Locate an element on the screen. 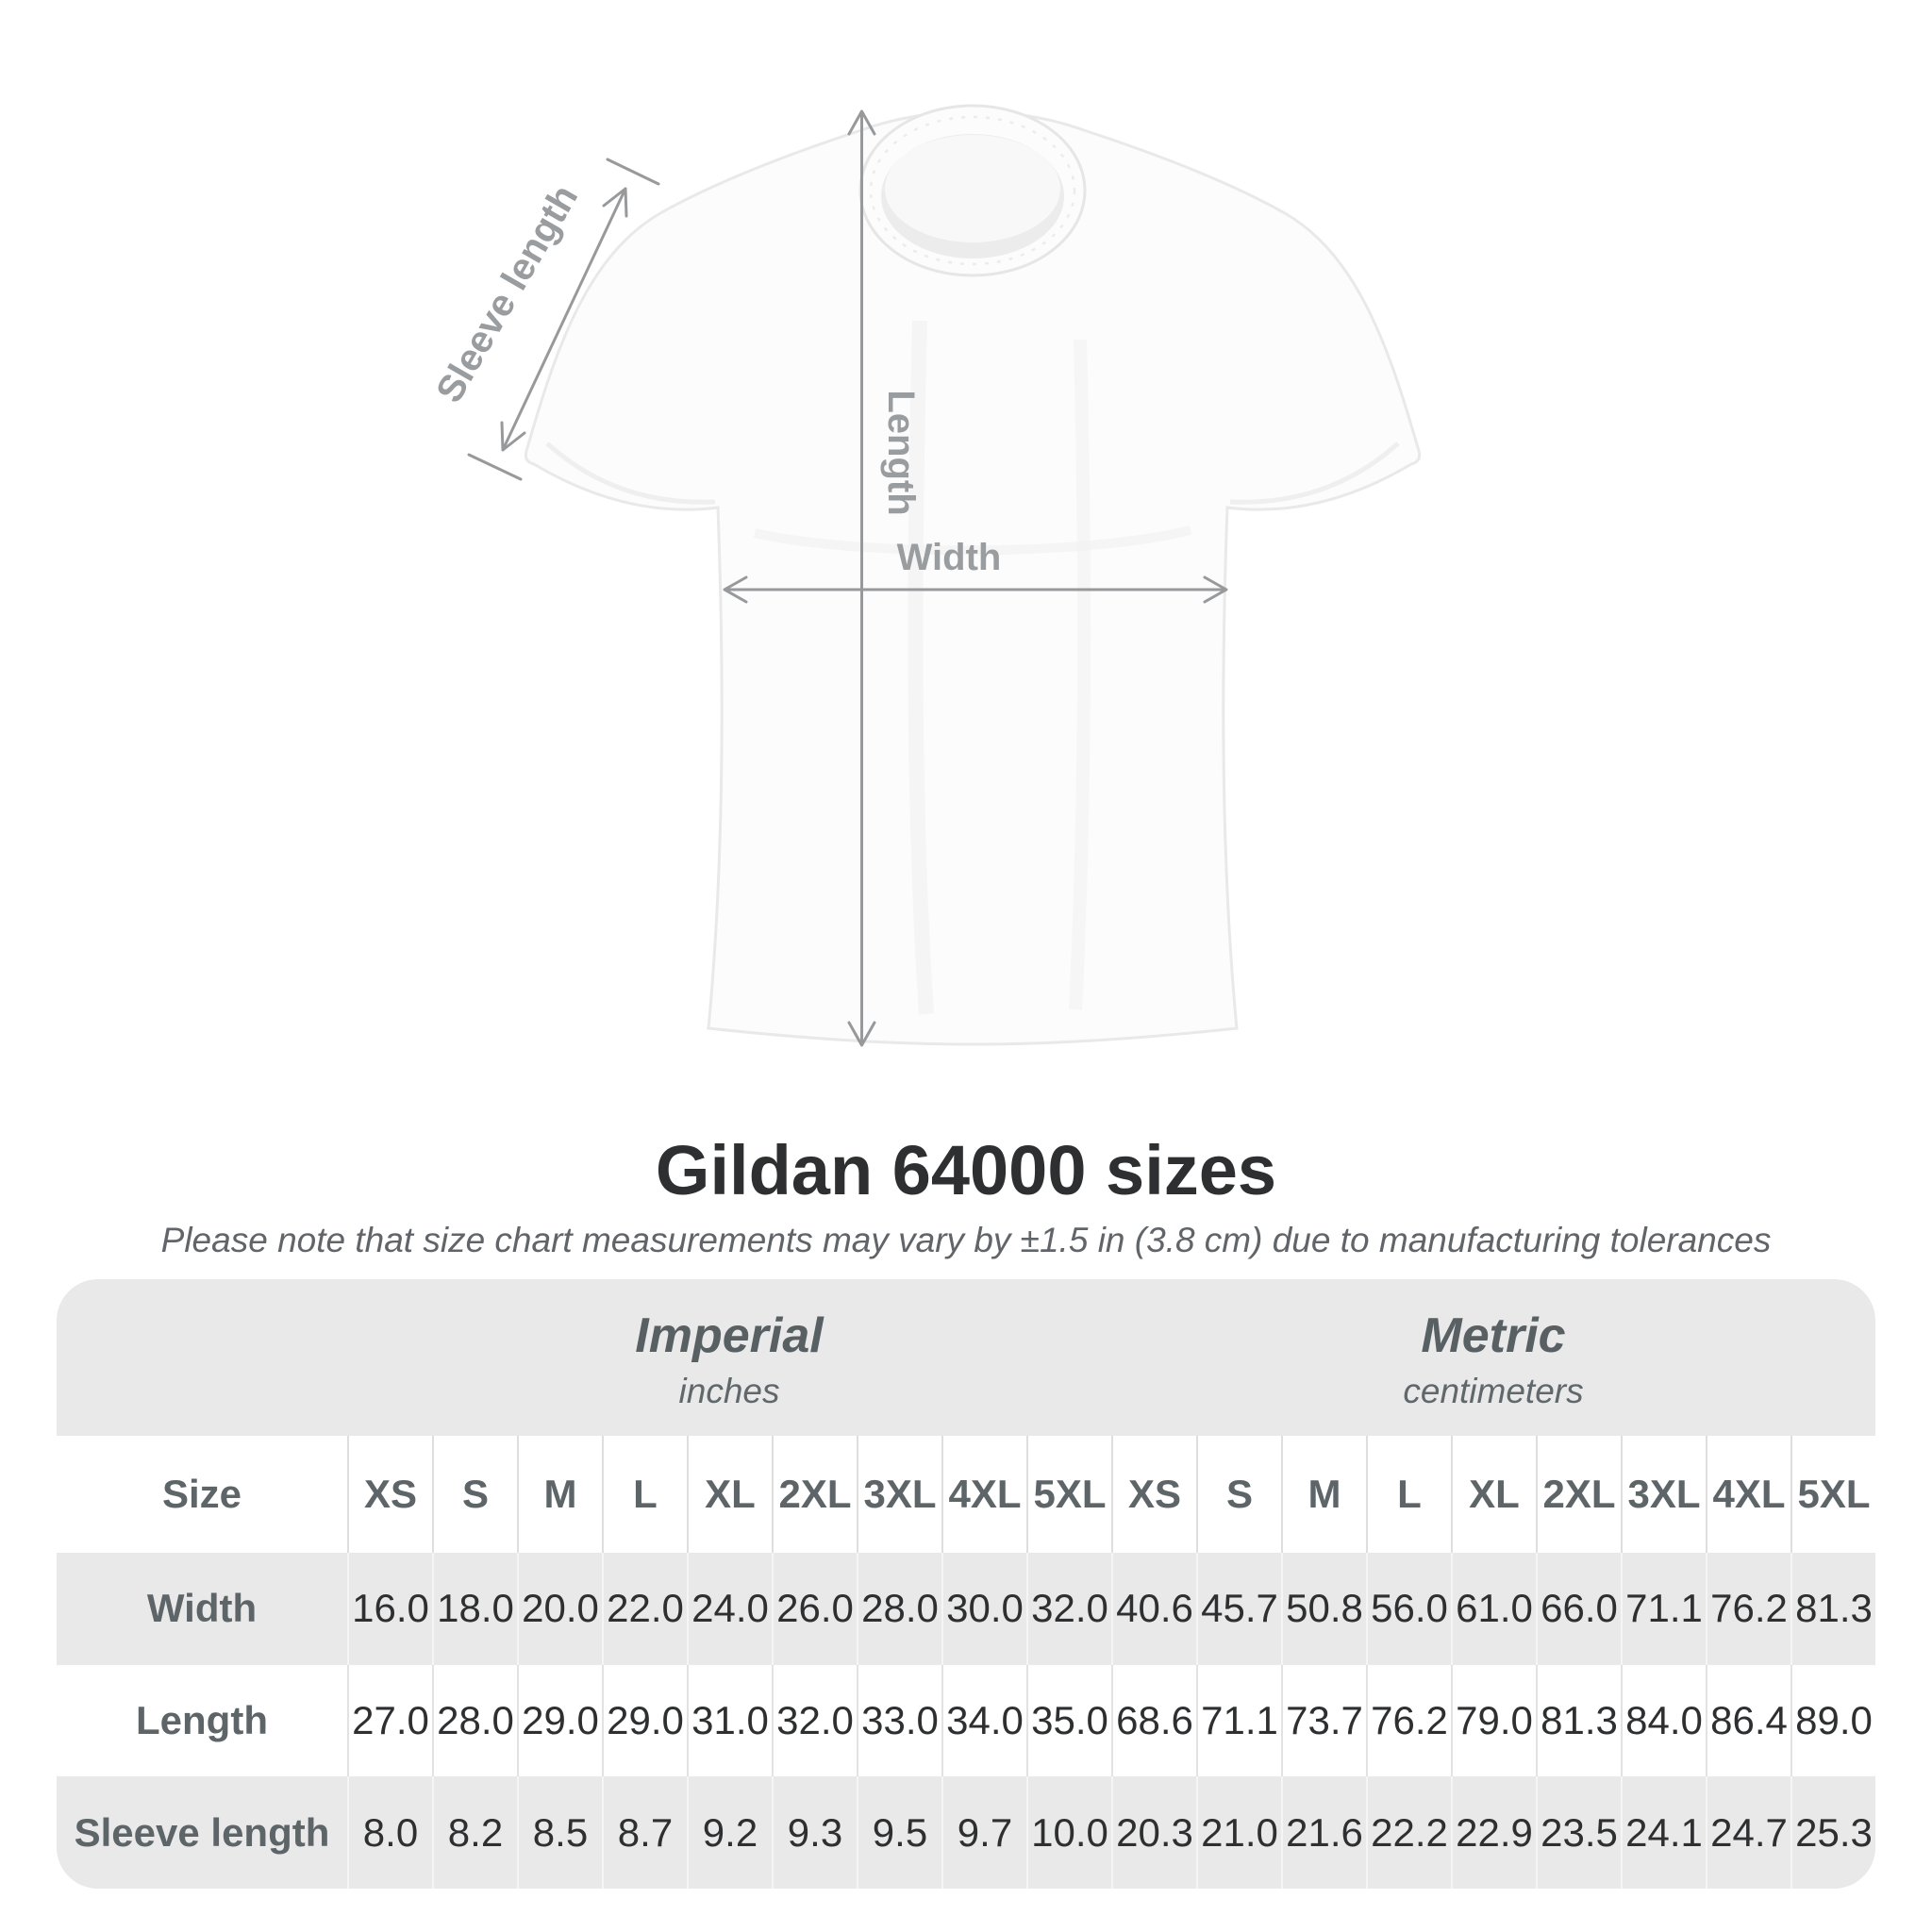 This screenshot has height=1932, width=1932. value-length-metric-s: 71.1 is located at coordinates (1238, 1721).